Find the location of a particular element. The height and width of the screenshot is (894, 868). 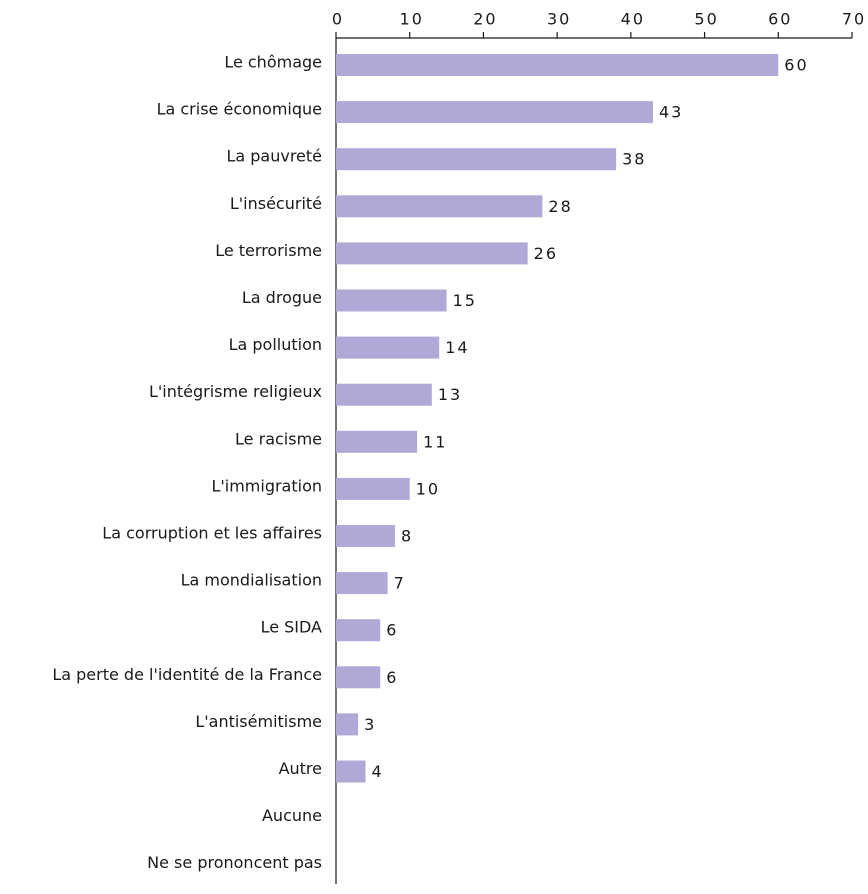

x-tick-label: 50 is located at coordinates (706, 19).